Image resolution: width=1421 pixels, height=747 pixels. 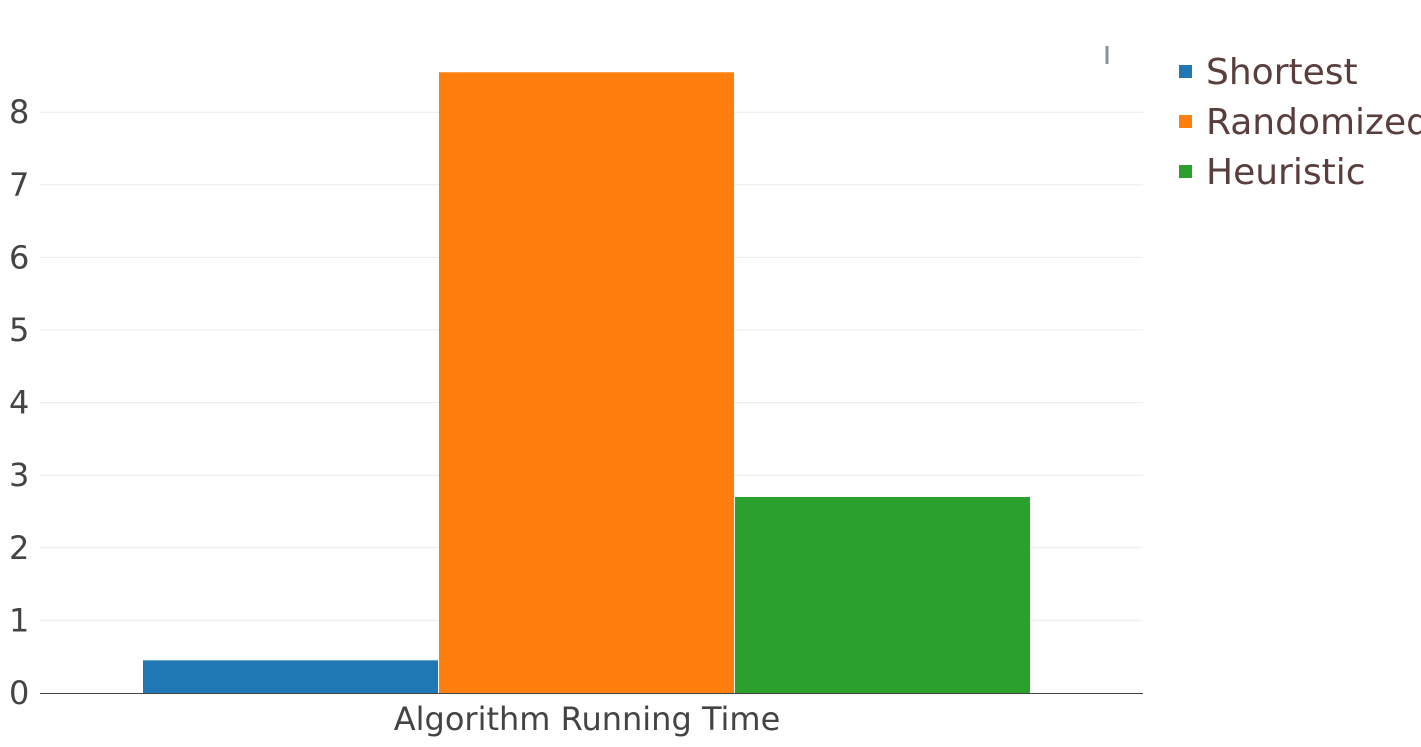 I want to click on y-tick-label: 3, so click(x=19, y=475).